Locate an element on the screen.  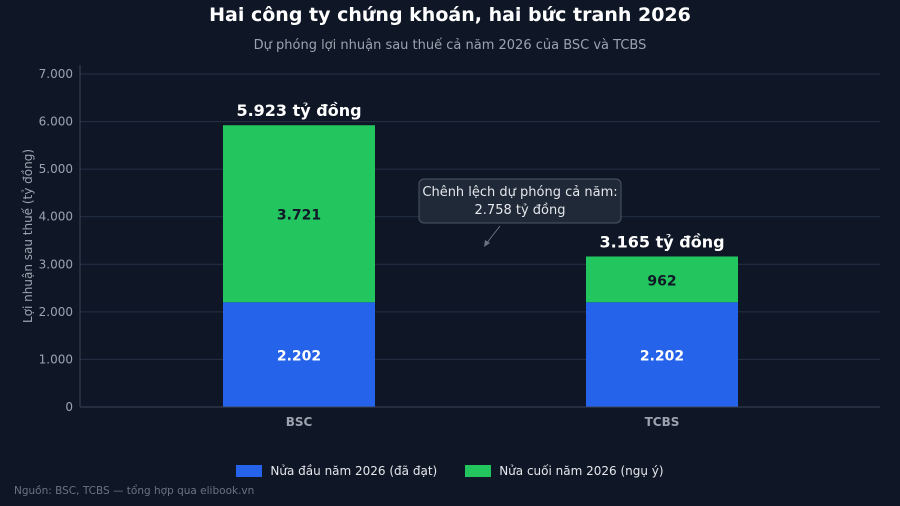
annotation-box is located at coordinates (520, 201).